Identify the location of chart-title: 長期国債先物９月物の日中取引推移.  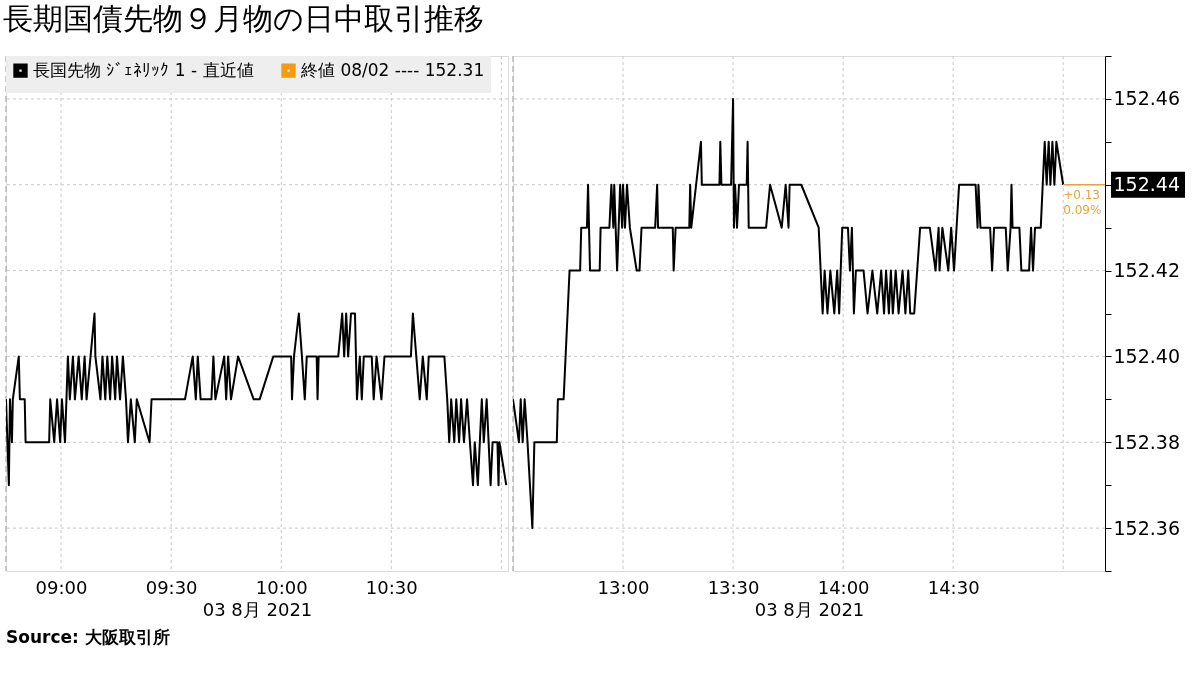
(243, 18).